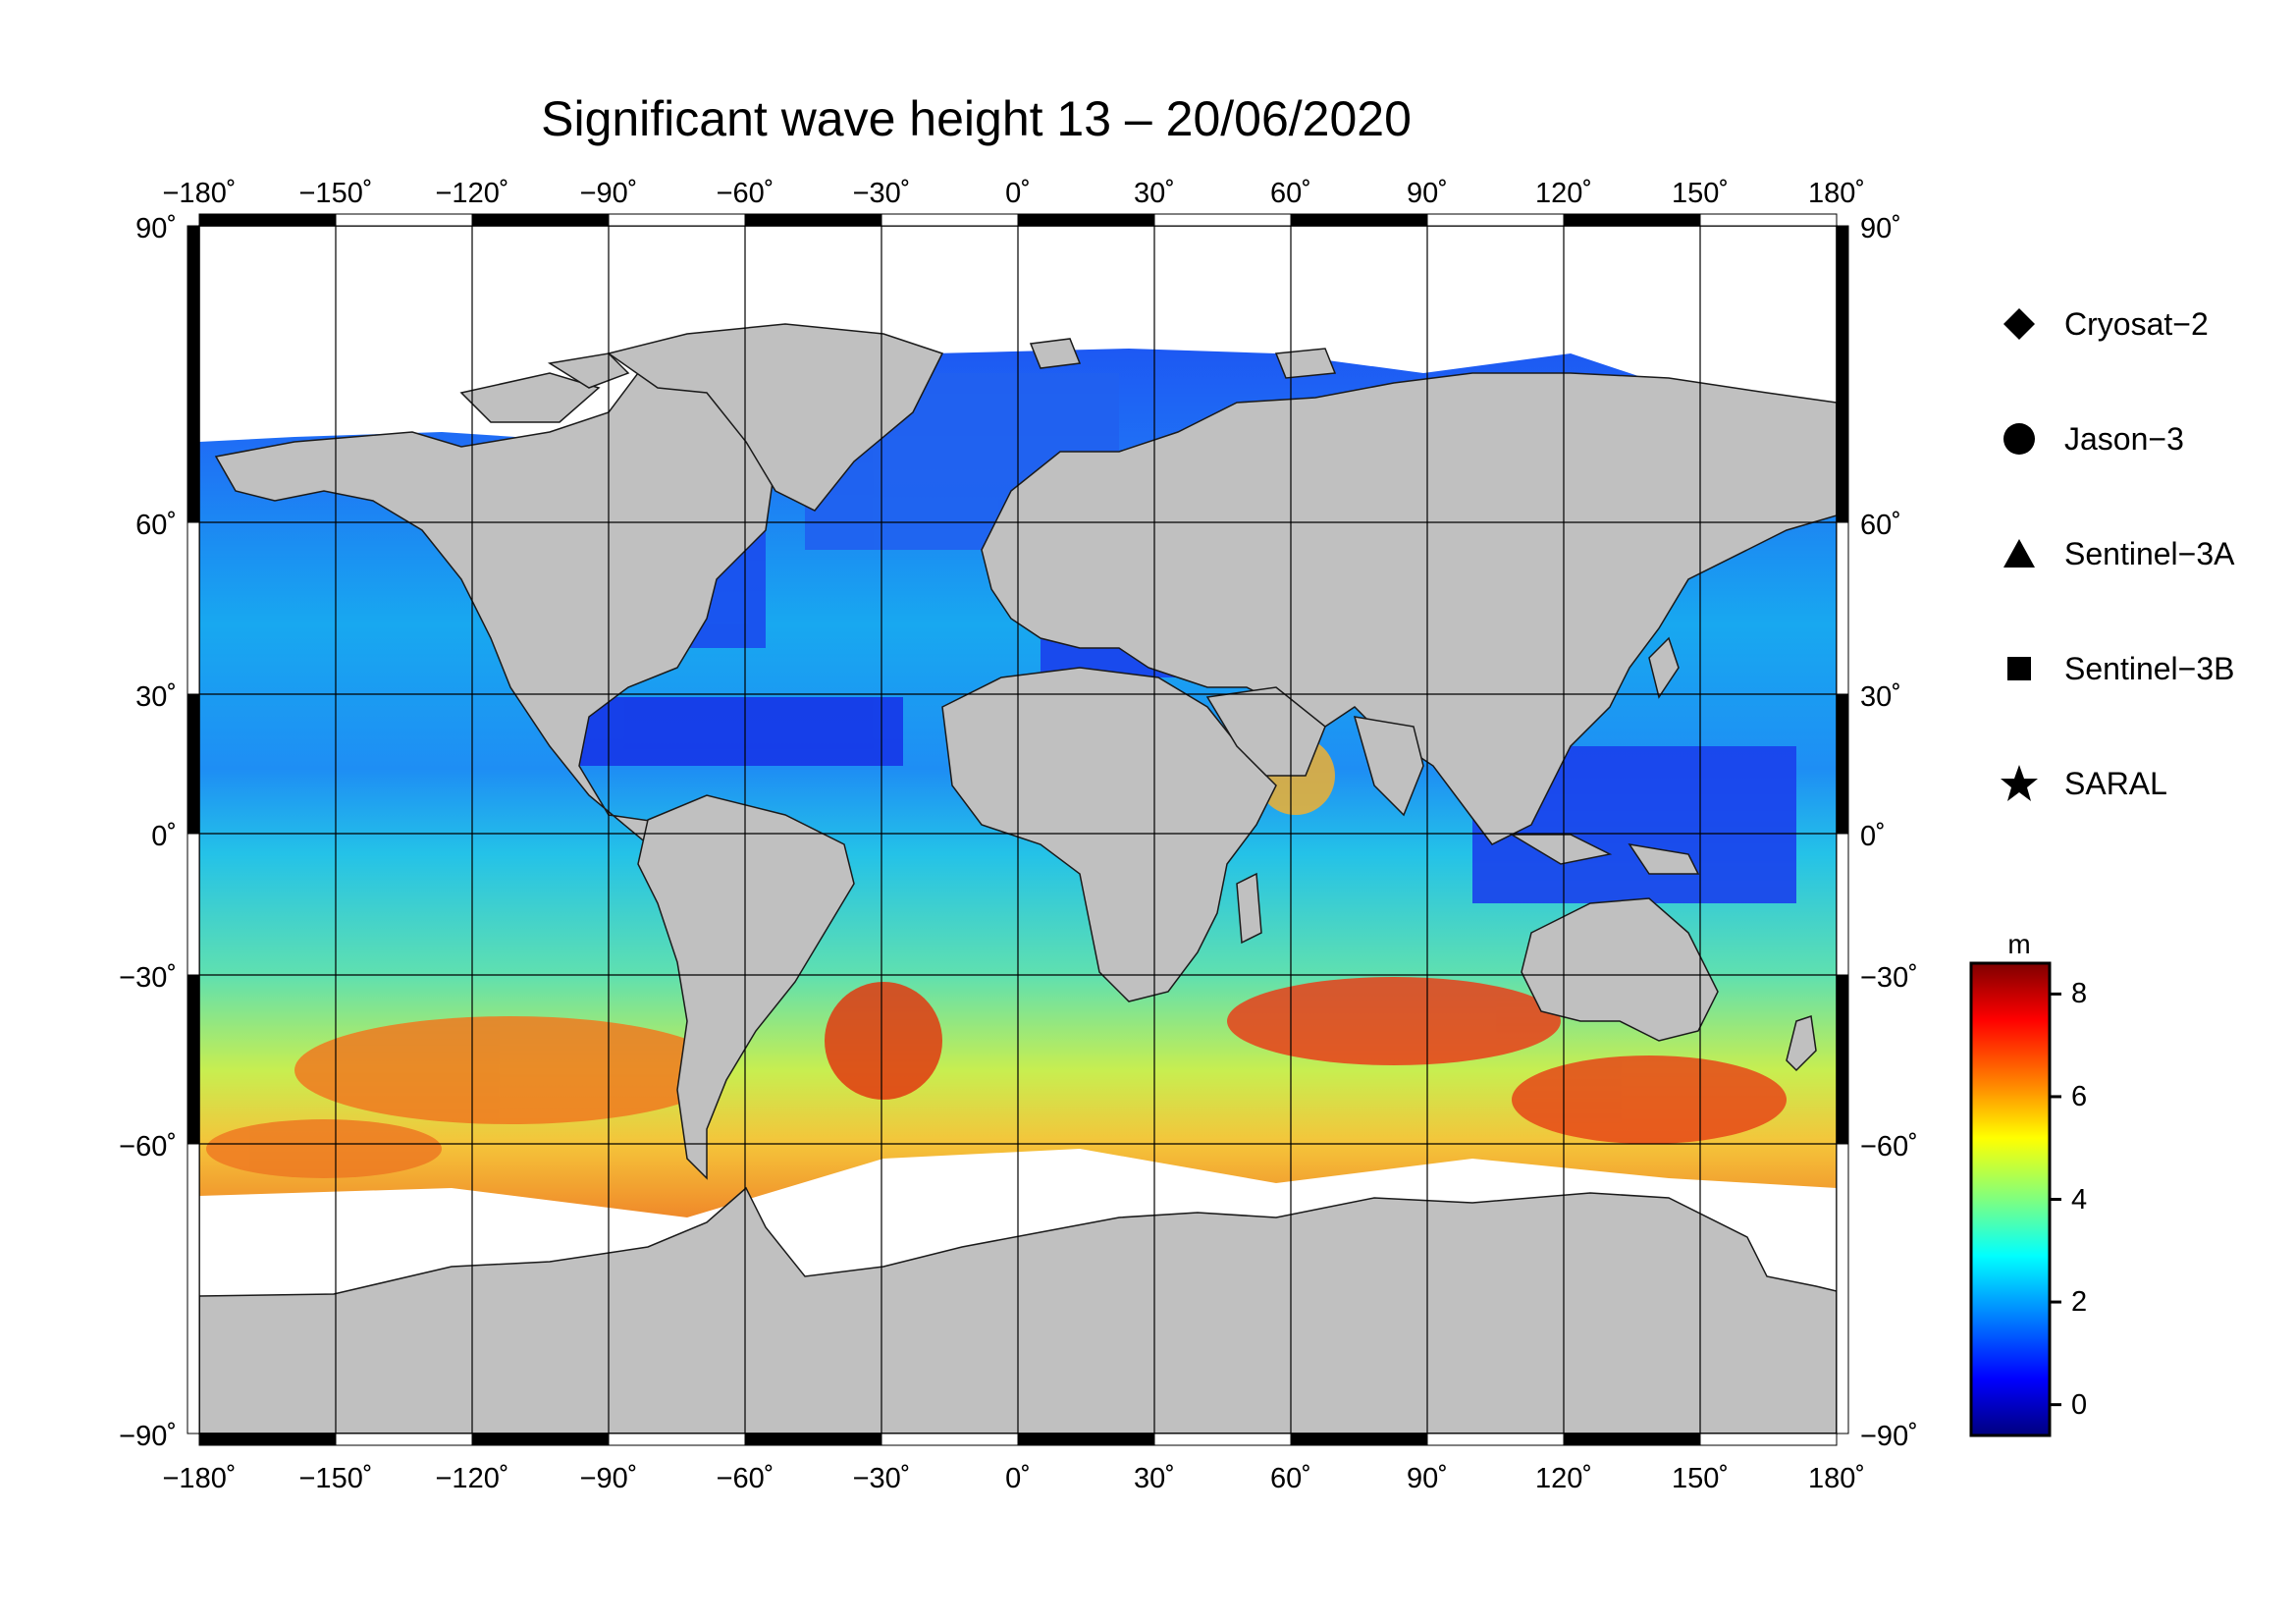 The width and height of the screenshot is (2296, 1623). Describe the element at coordinates (472, 1478) in the screenshot. I see `lon-label-bottom: −120˚` at that location.